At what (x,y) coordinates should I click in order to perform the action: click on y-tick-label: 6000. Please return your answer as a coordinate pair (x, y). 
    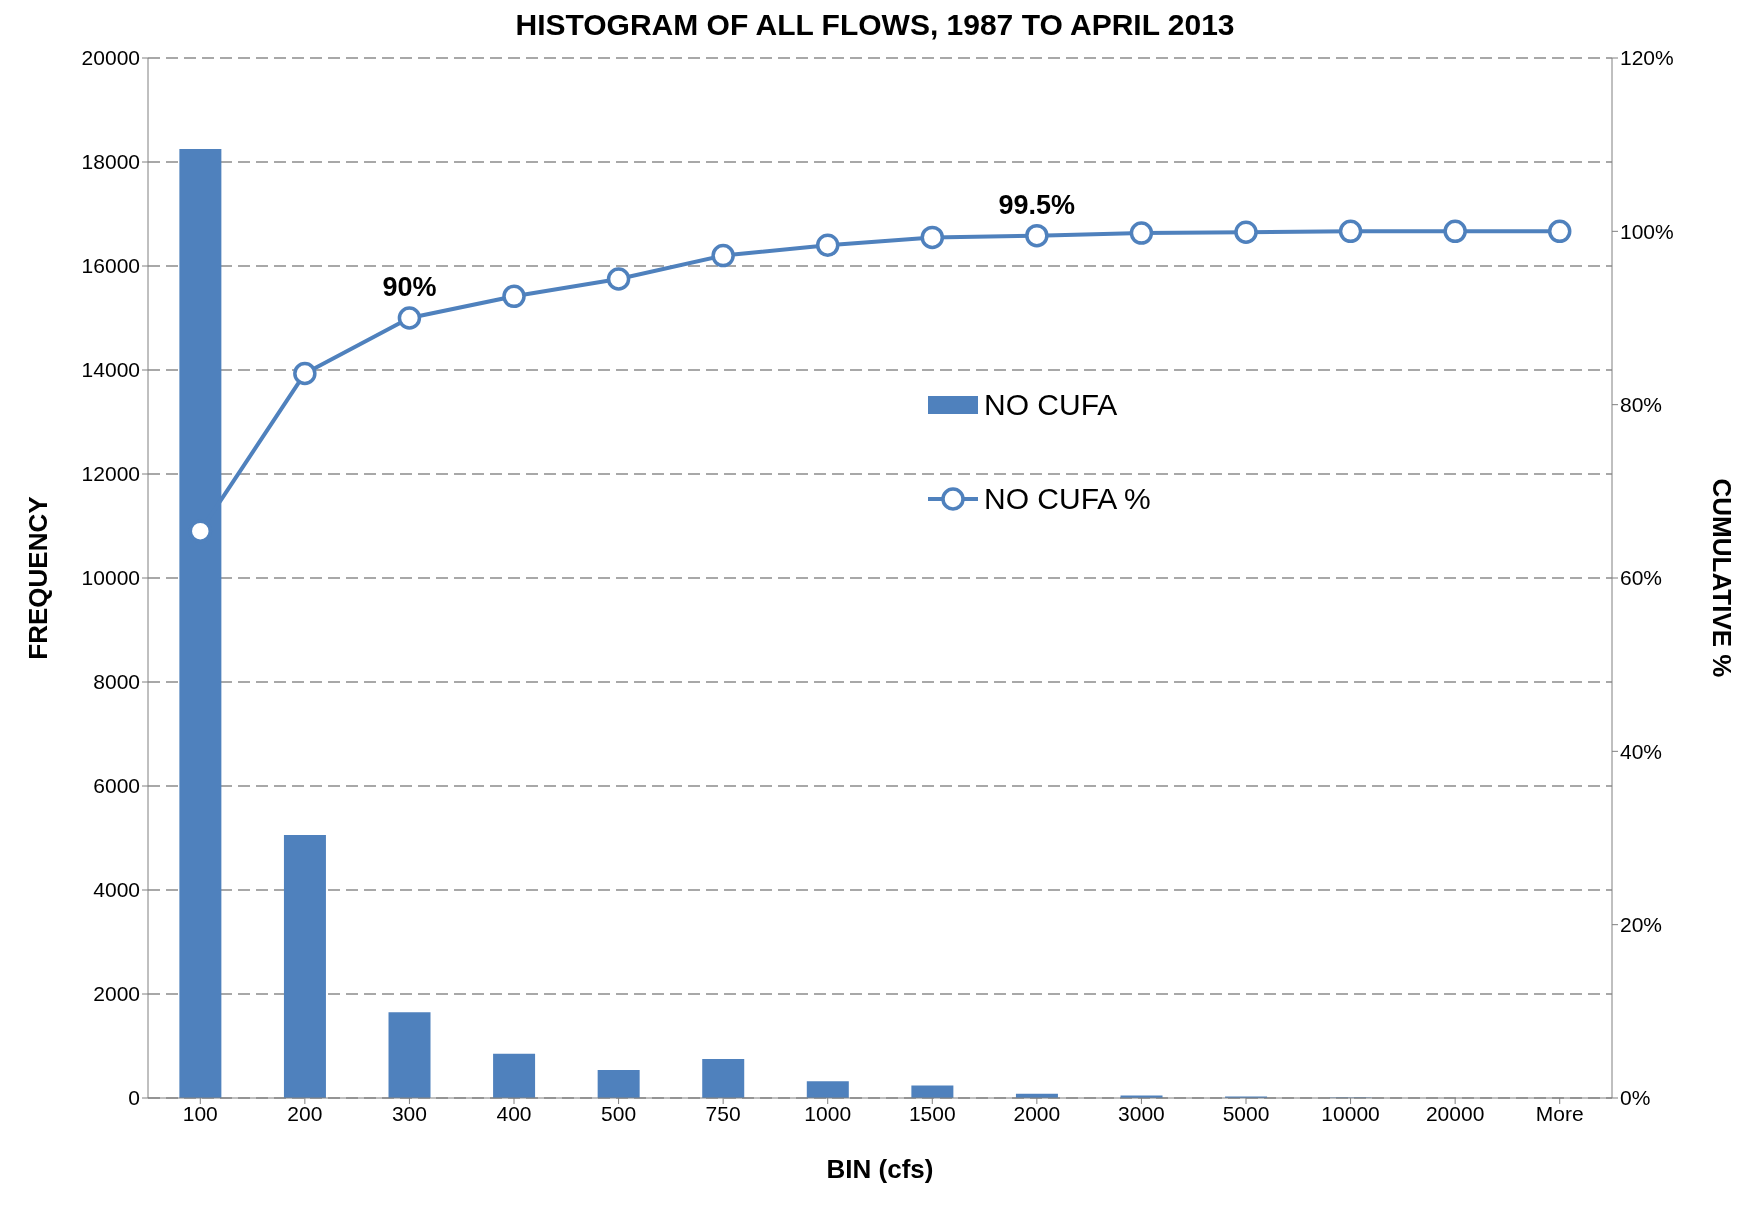
    Looking at the image, I should click on (116, 786).